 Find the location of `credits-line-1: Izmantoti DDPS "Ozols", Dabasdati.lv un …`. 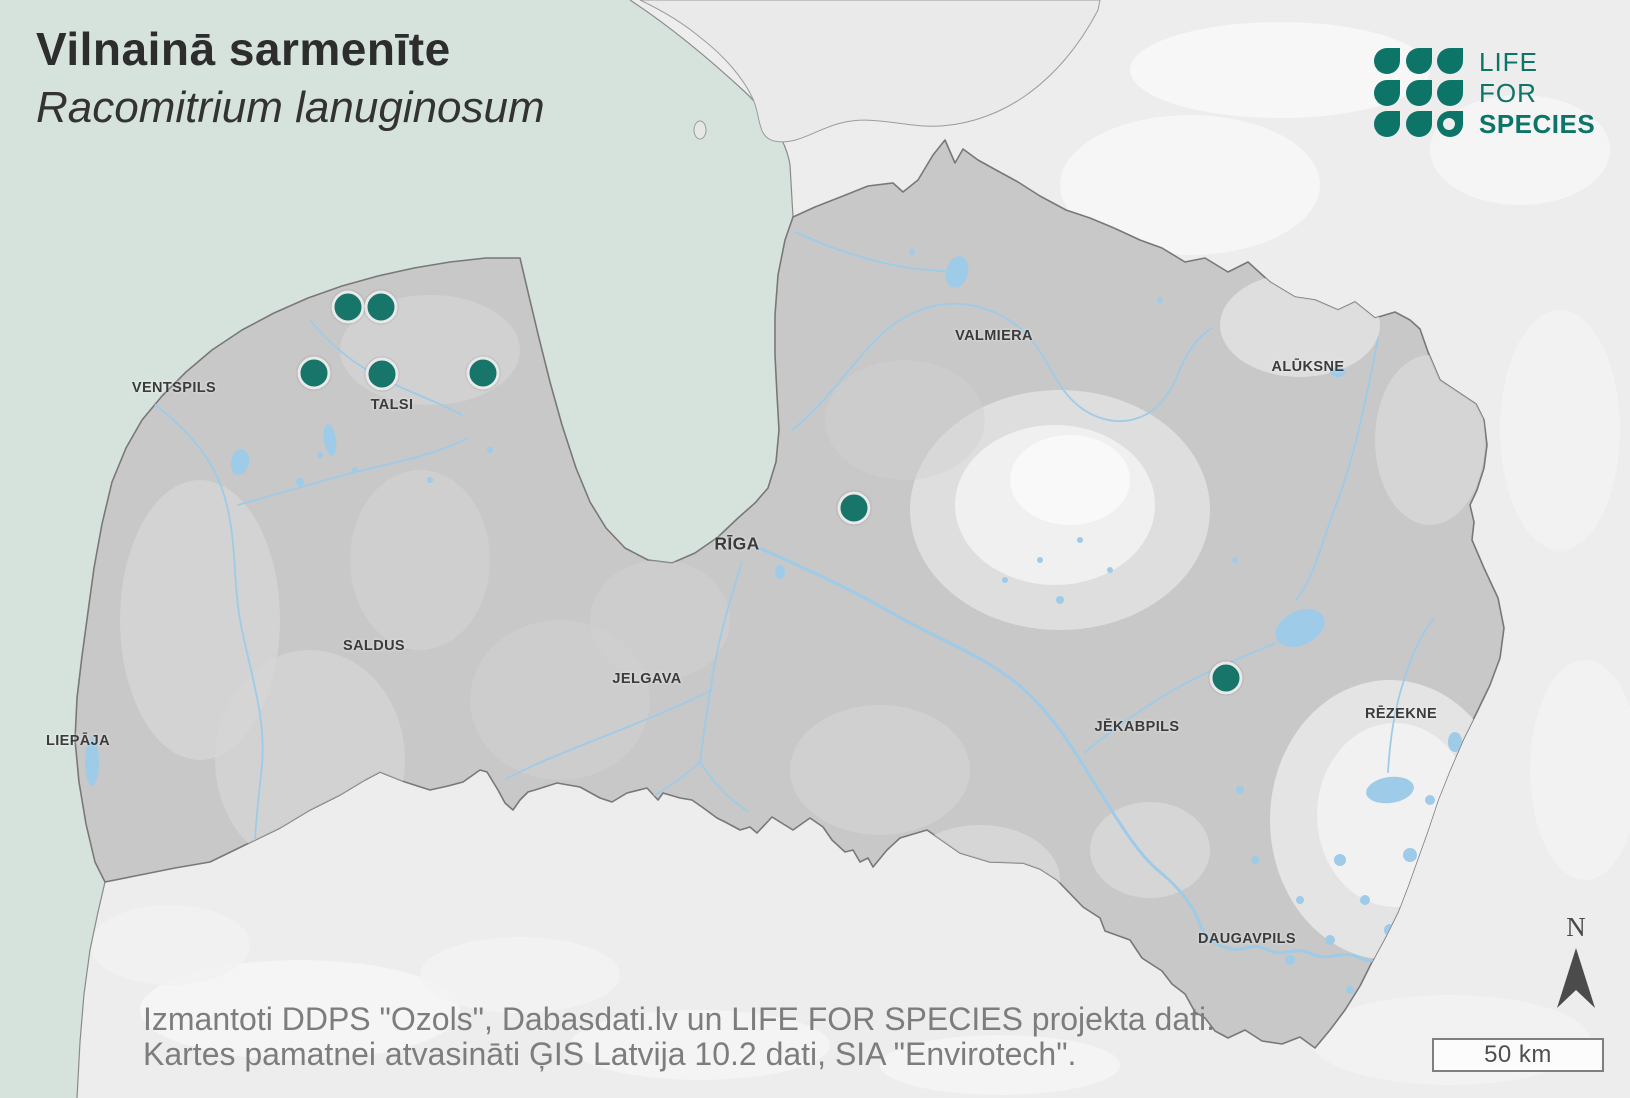

credits-line-1: Izmantoti DDPS "Ozols", Dabasdati.lv un … is located at coordinates (679, 1019).